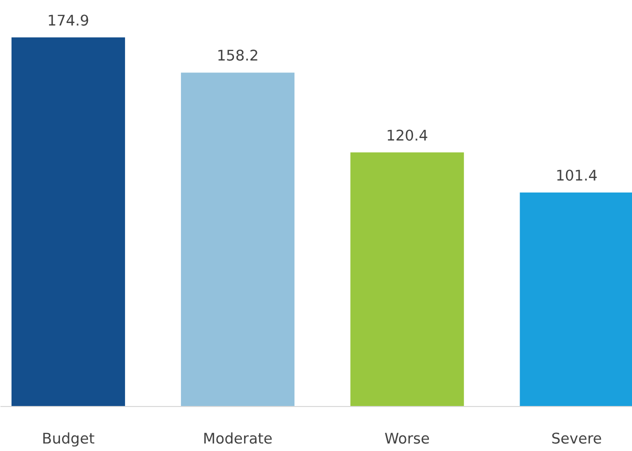 This screenshot has height=451, width=632. Describe the element at coordinates (407, 439) in the screenshot. I see `x-tick-label: Worse` at that location.